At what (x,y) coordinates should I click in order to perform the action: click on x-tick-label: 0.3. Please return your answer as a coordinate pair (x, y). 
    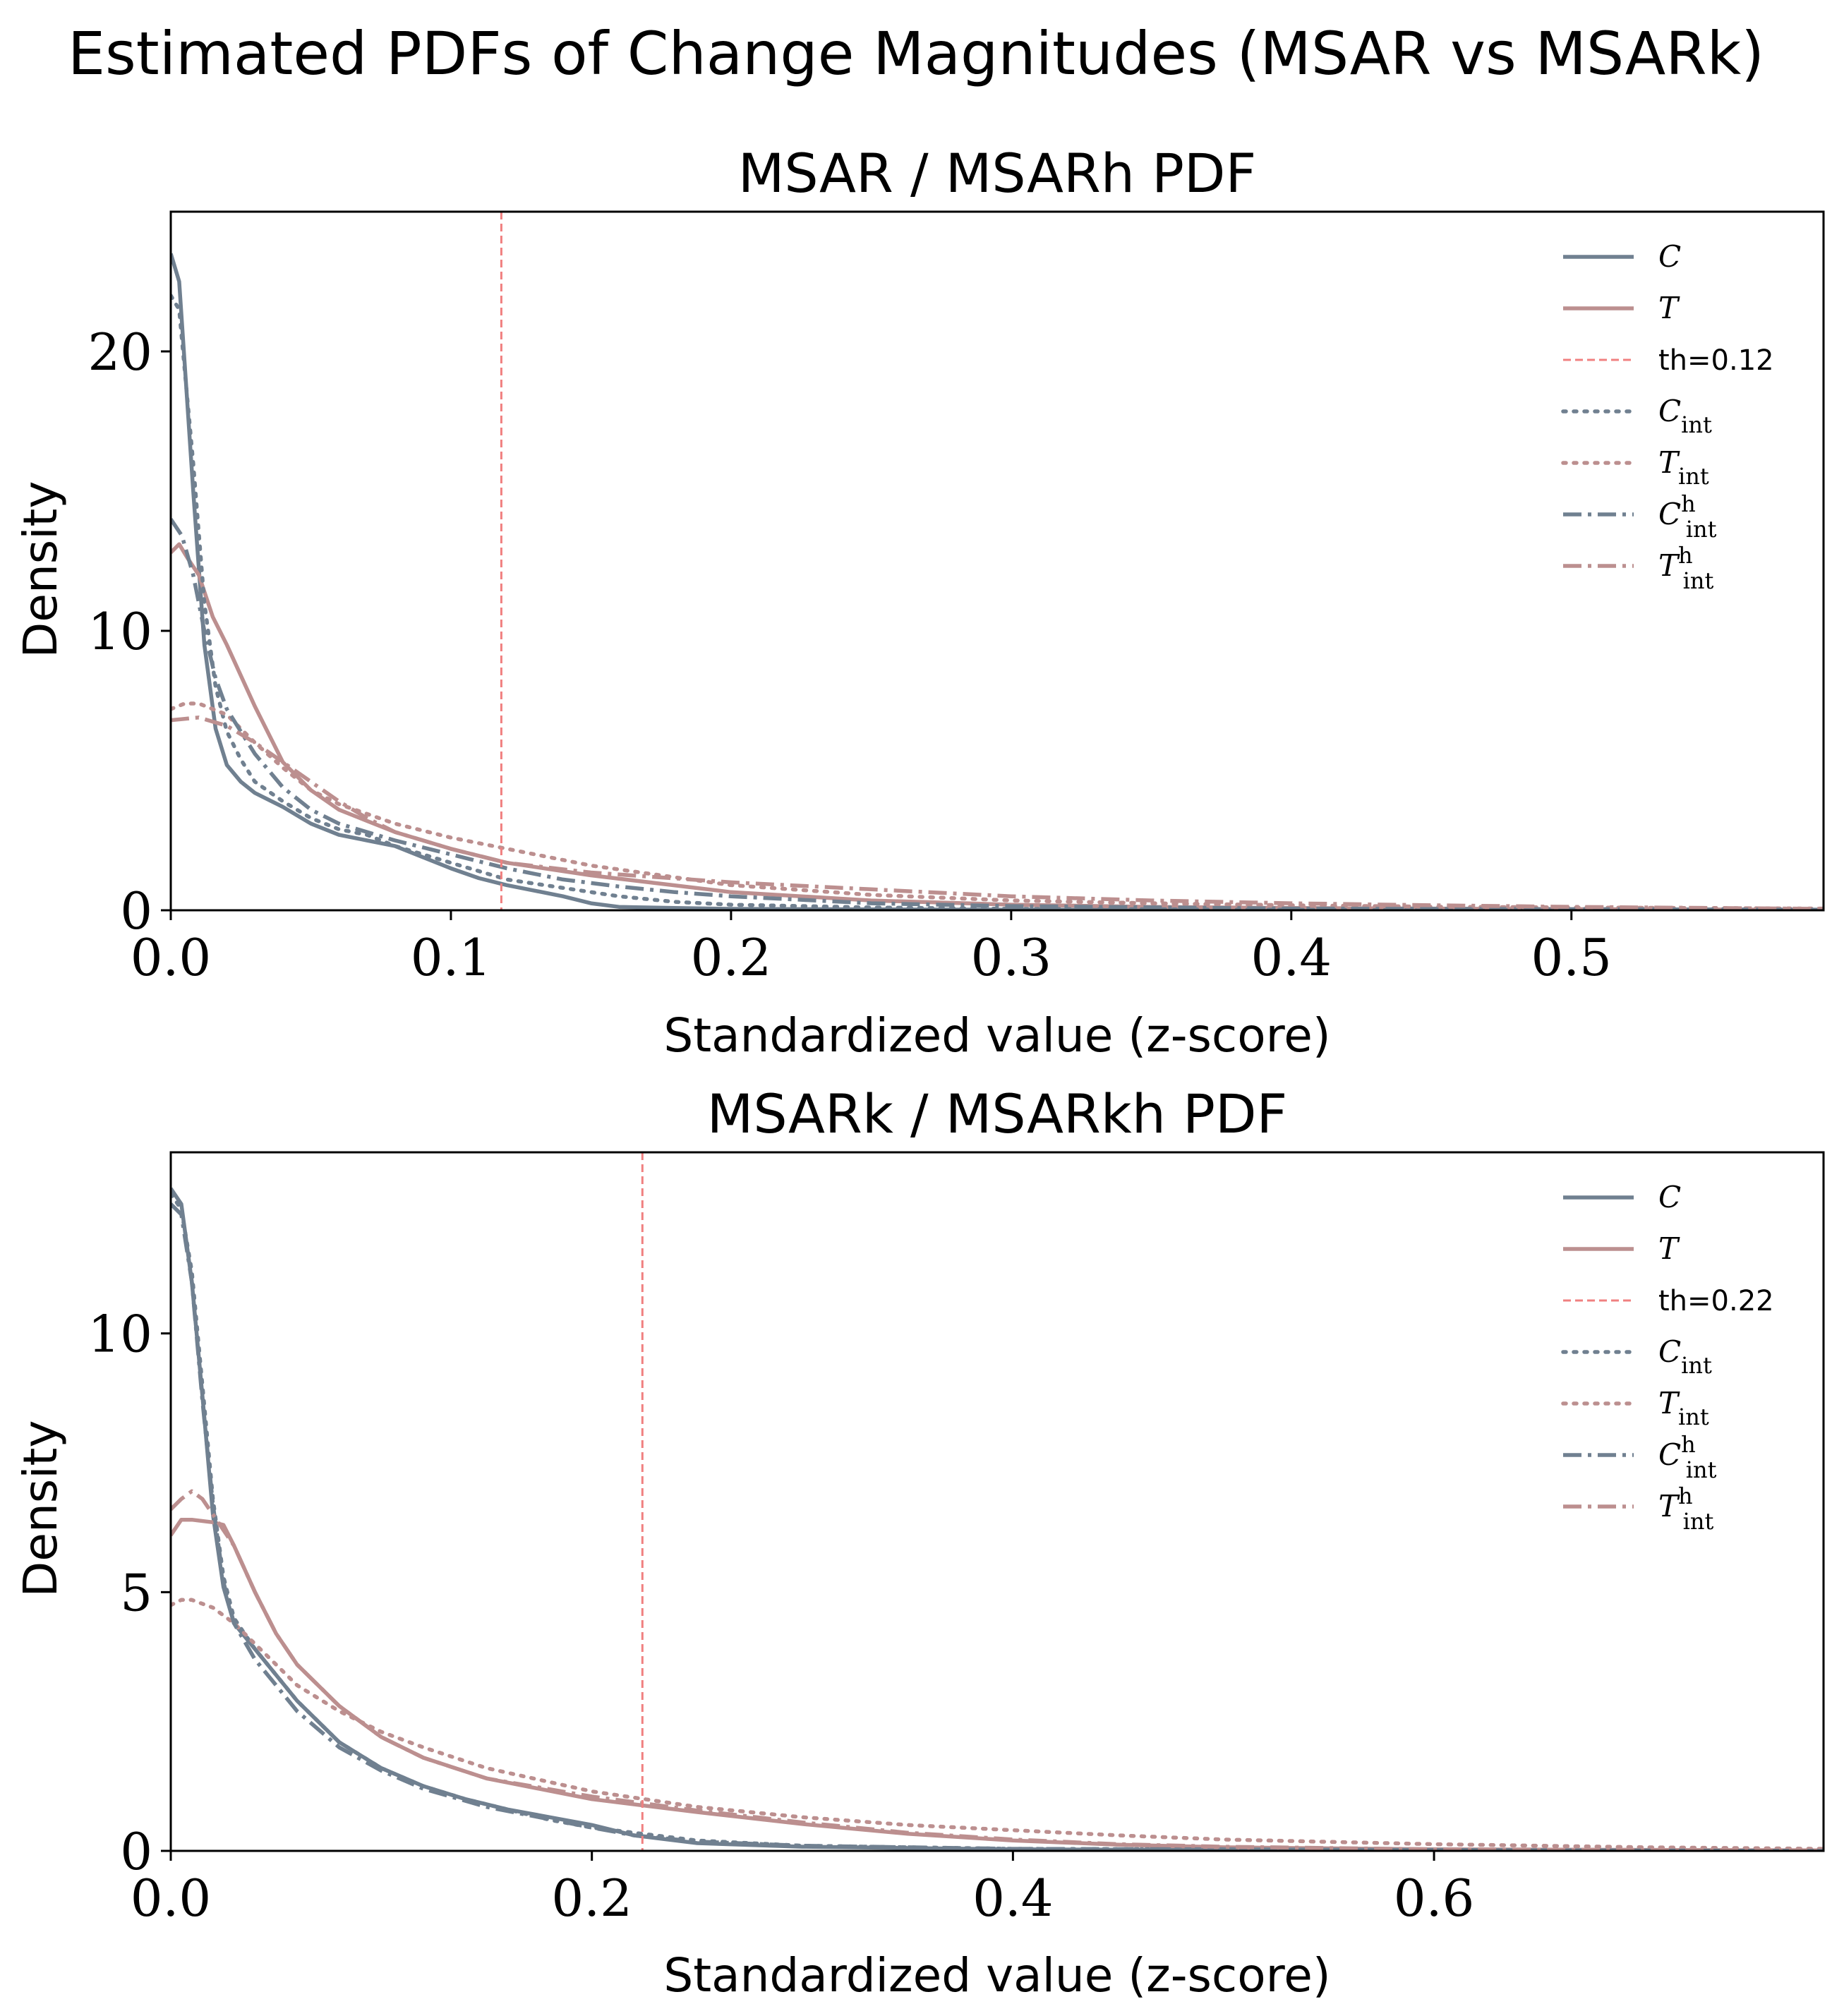
    Looking at the image, I should click on (1011, 957).